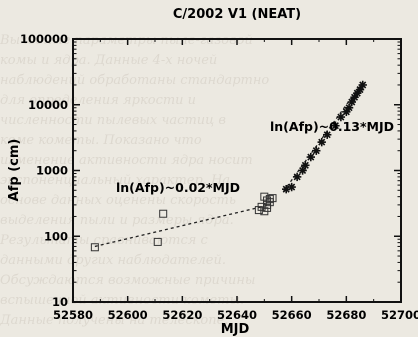 Image resolution: width=418 pixels, height=337 pixels. What do you see at coordinates (128, 315) in the screenshot?
I see `x-tick-label: 52600` at bounding box center [128, 315].